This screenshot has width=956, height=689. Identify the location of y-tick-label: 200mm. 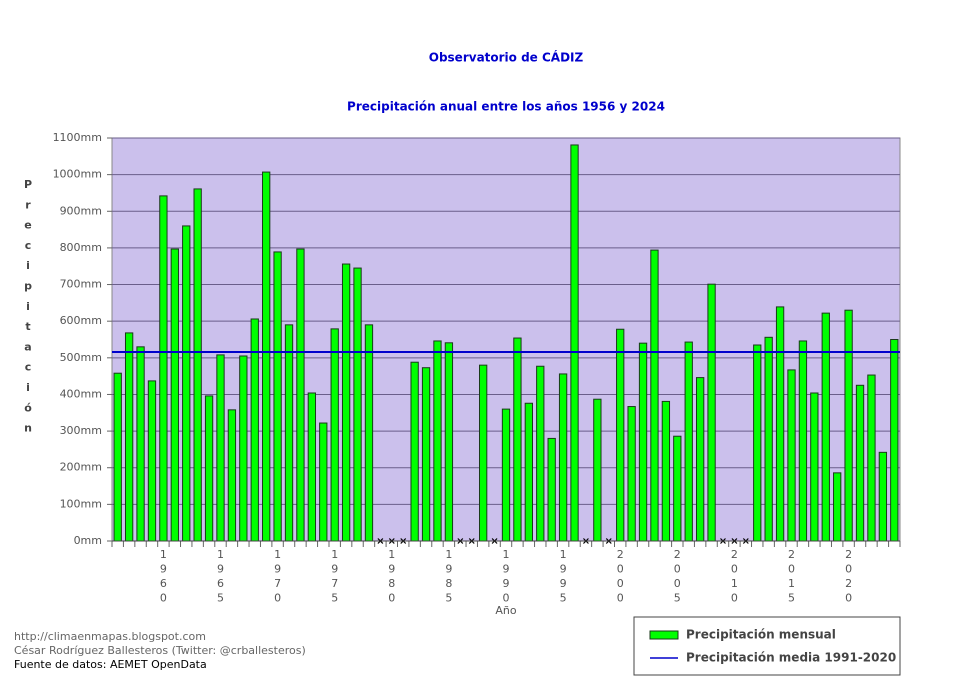
(81, 467).